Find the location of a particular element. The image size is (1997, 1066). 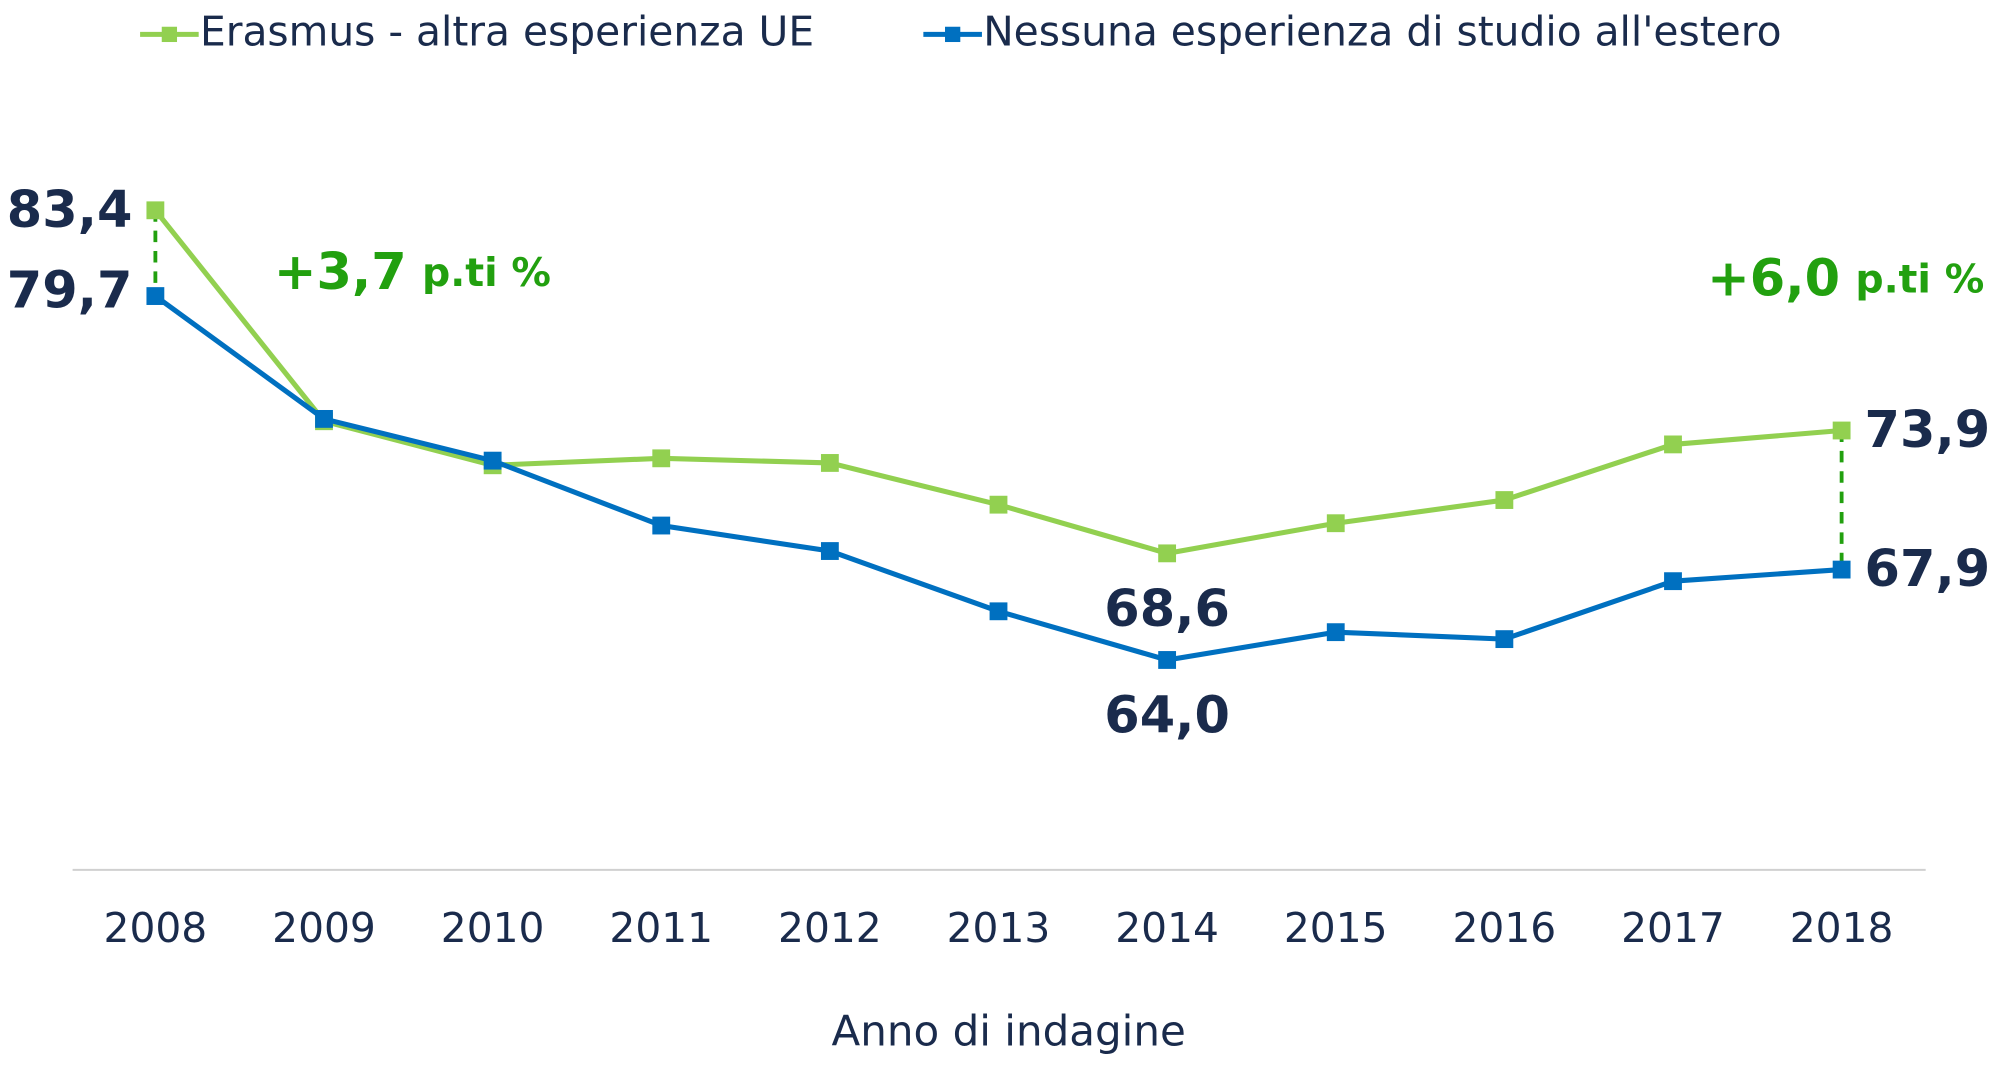

legend-label: Nessuna esperienza di studio all'estero is located at coordinates (1382, 31).